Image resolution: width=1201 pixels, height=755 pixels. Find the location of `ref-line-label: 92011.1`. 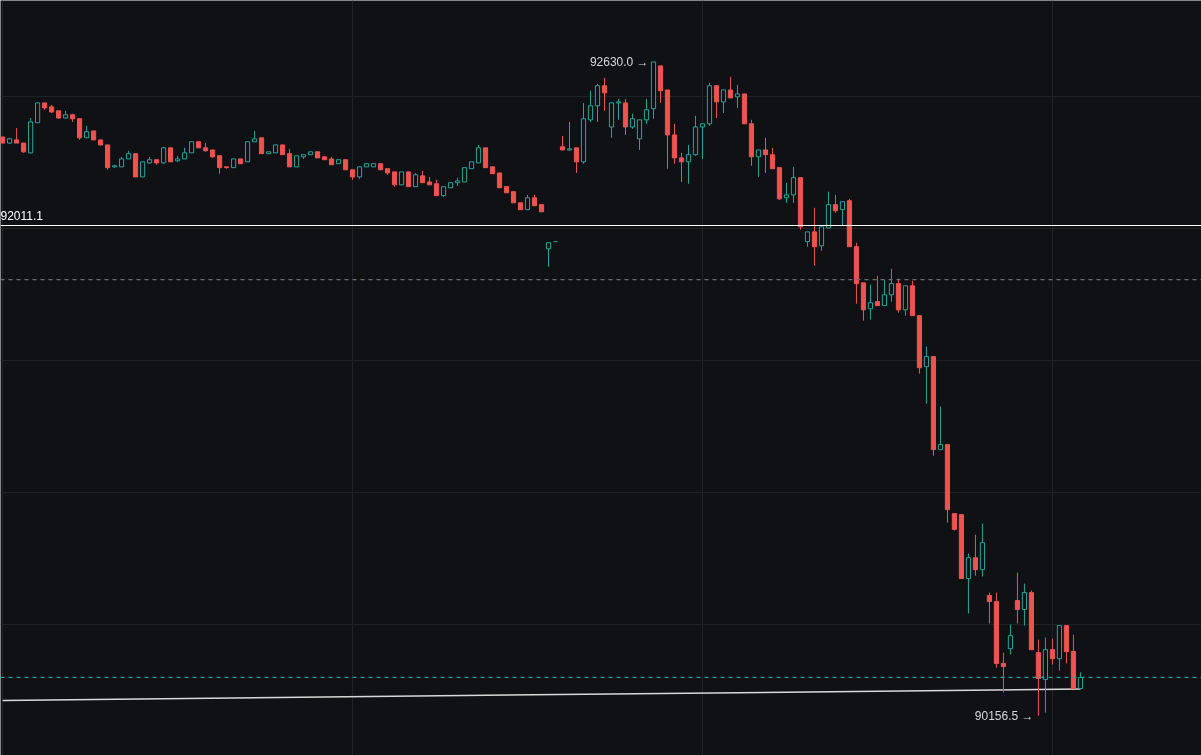

ref-line-label: 92011.1 is located at coordinates (22, 215).